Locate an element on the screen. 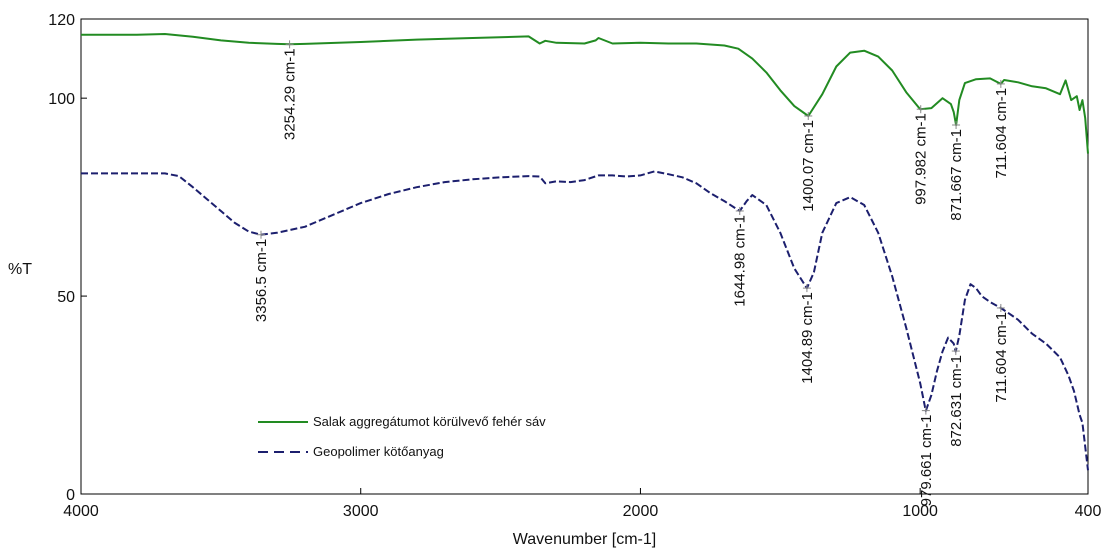 The width and height of the screenshot is (1108, 556). peak-label: 1404.89 cm-1 is located at coordinates (807, 338).